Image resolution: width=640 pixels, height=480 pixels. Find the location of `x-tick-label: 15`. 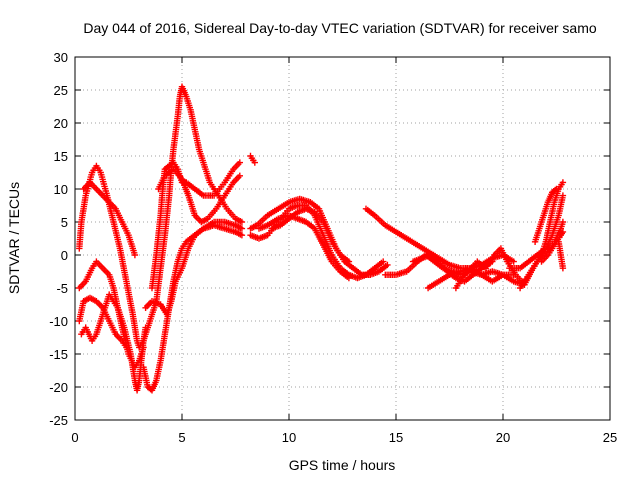

x-tick-label: 15 is located at coordinates (396, 437).